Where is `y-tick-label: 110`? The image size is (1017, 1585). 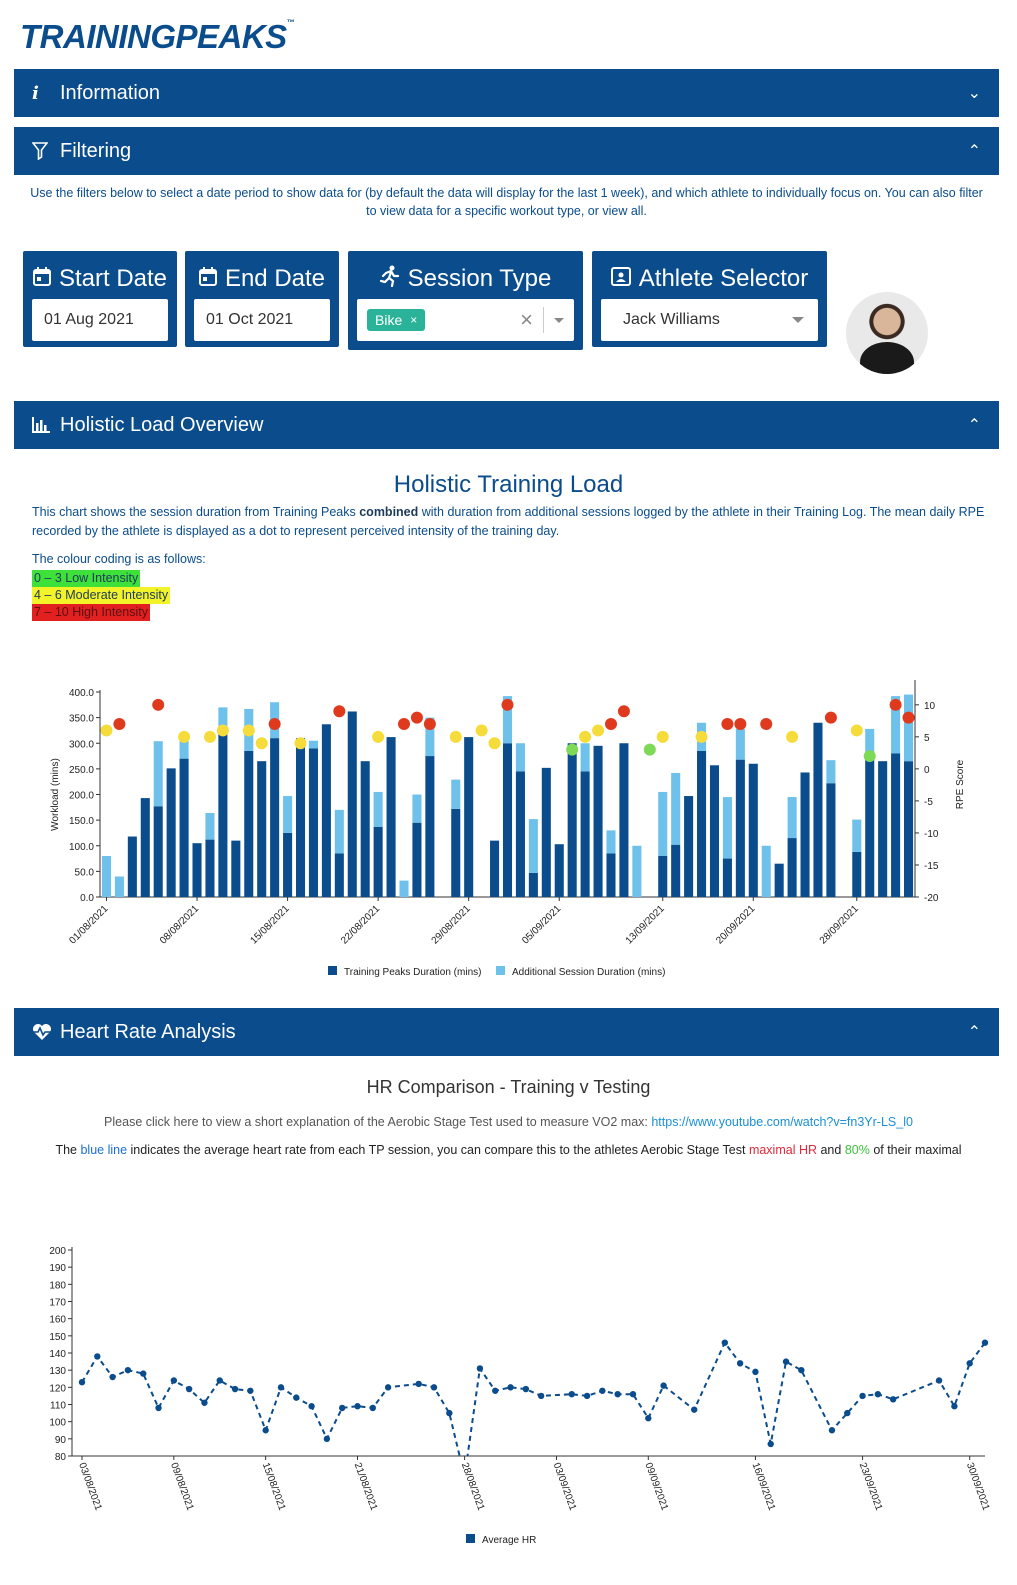
y-tick-label: 110 is located at coordinates (58, 1406).